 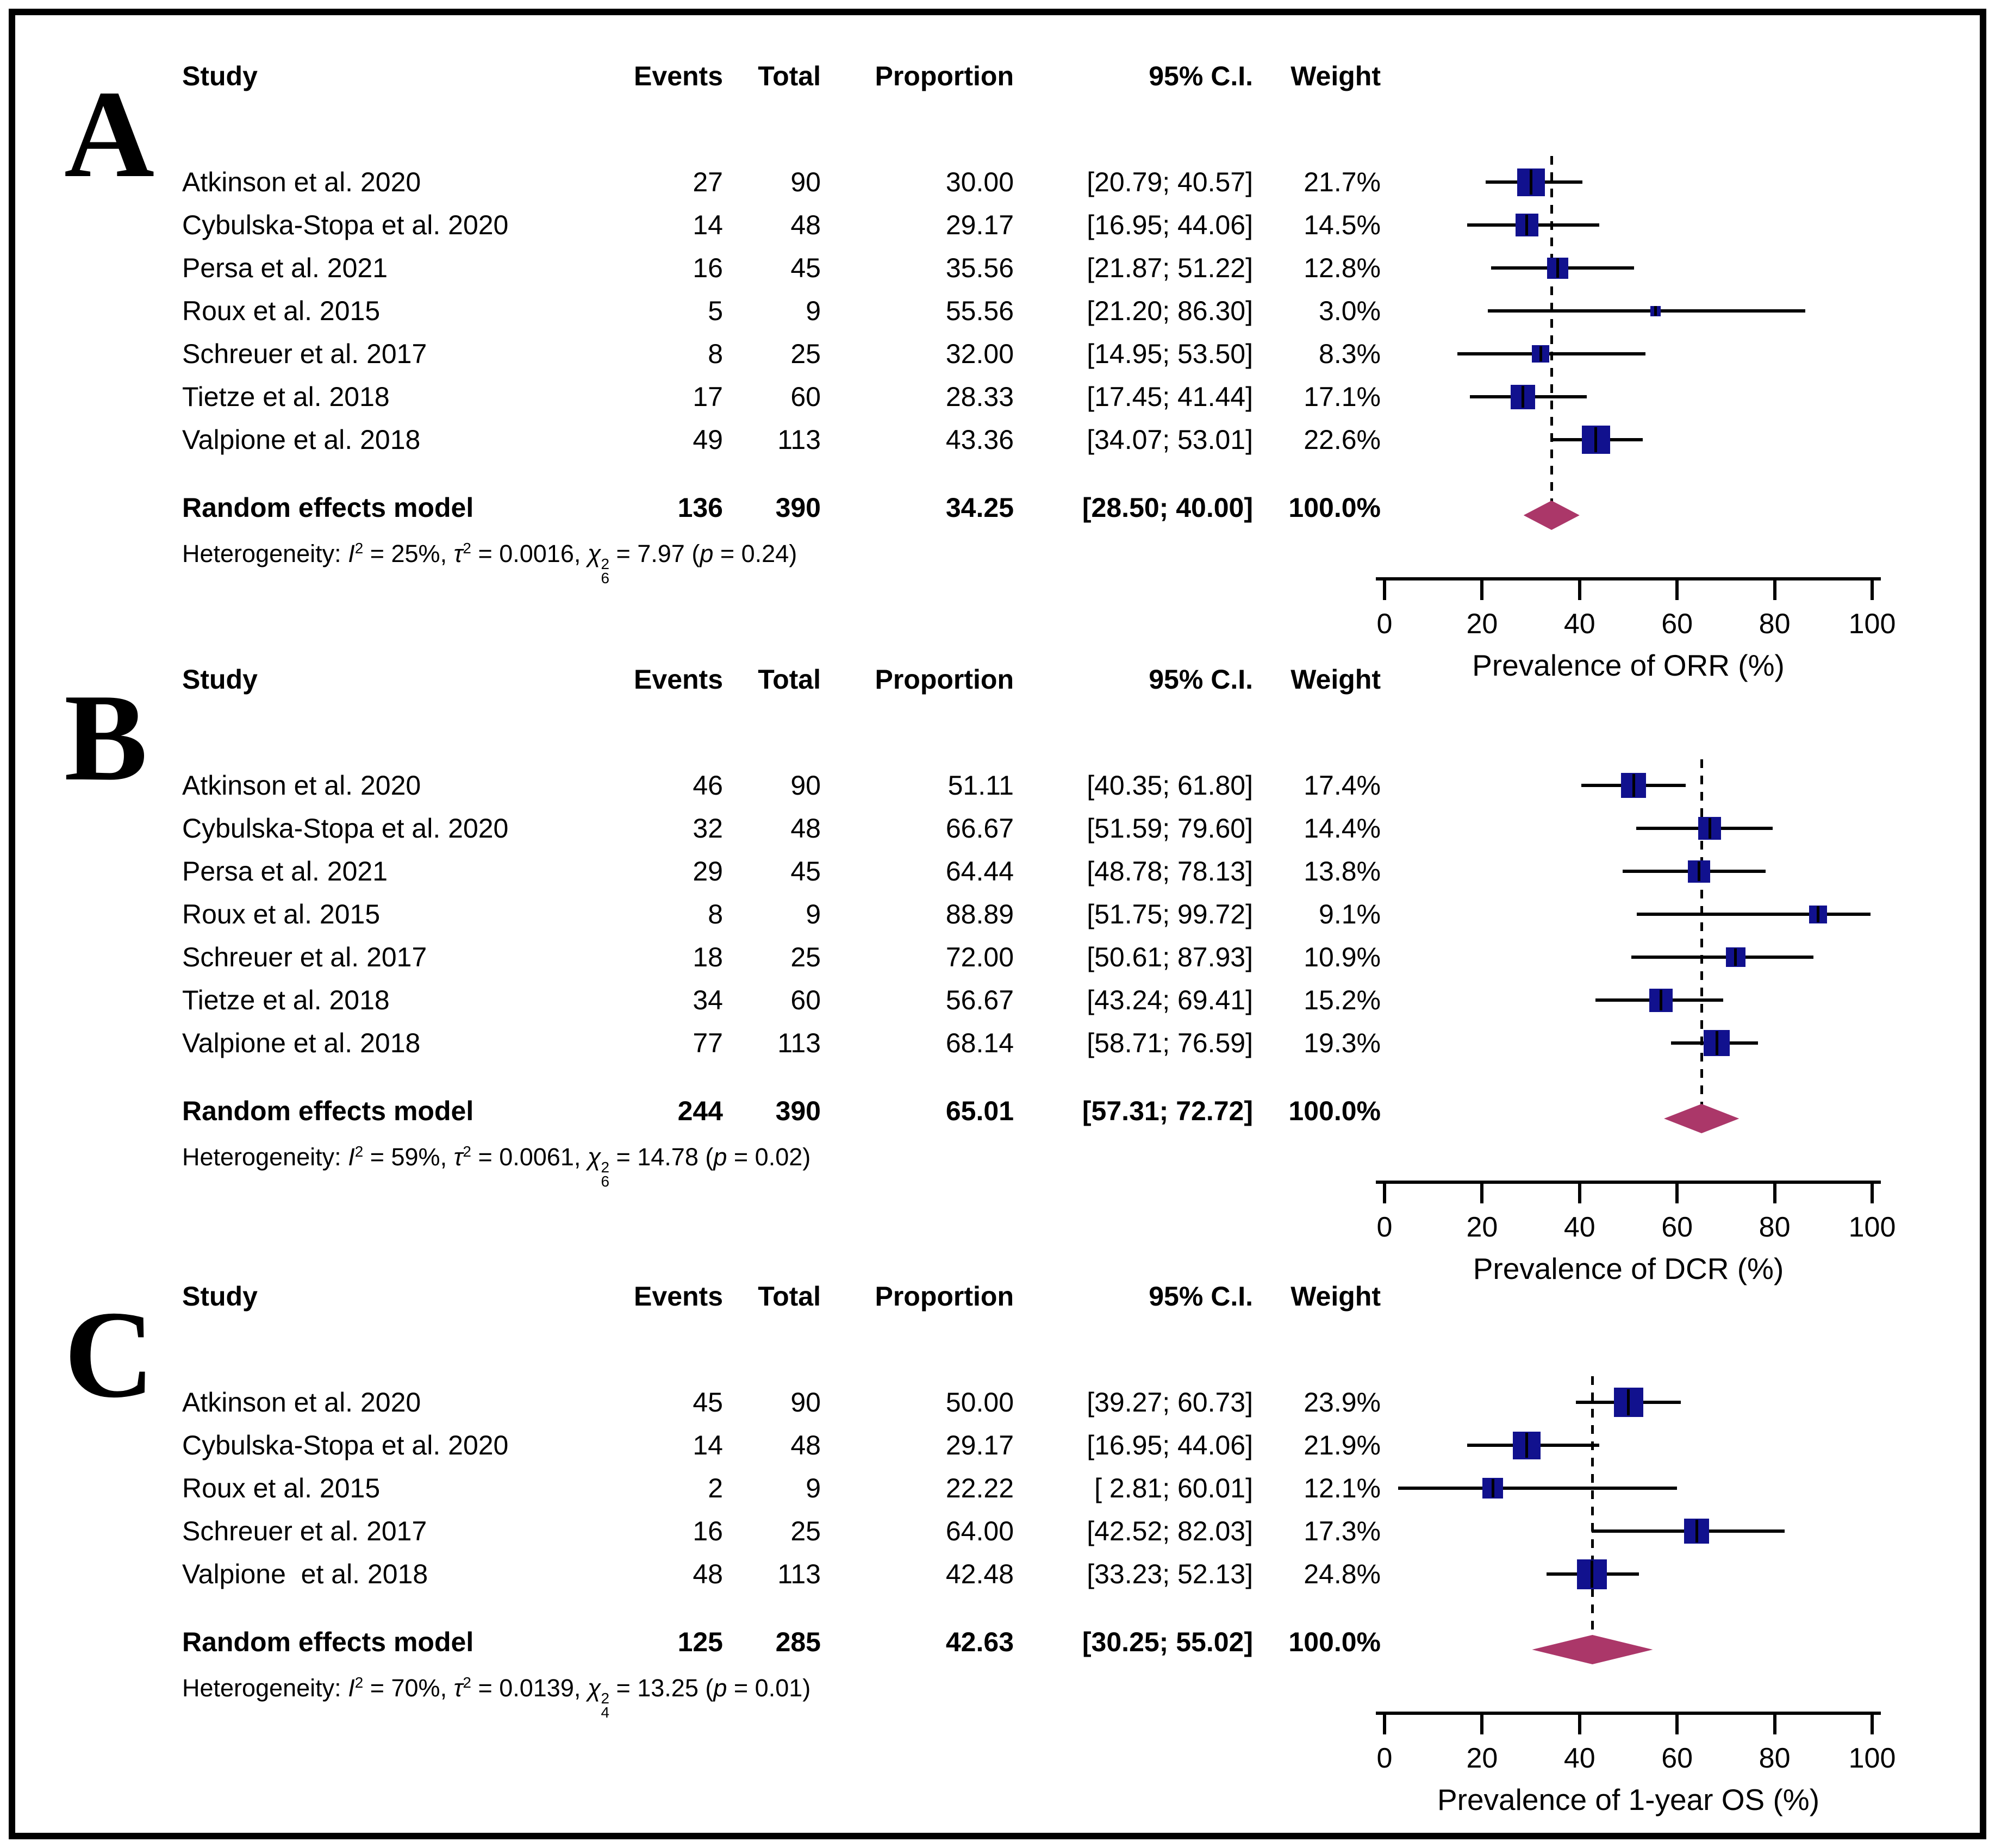 I want to click on study-row-weight: 17.4%, so click(x=1342, y=786).